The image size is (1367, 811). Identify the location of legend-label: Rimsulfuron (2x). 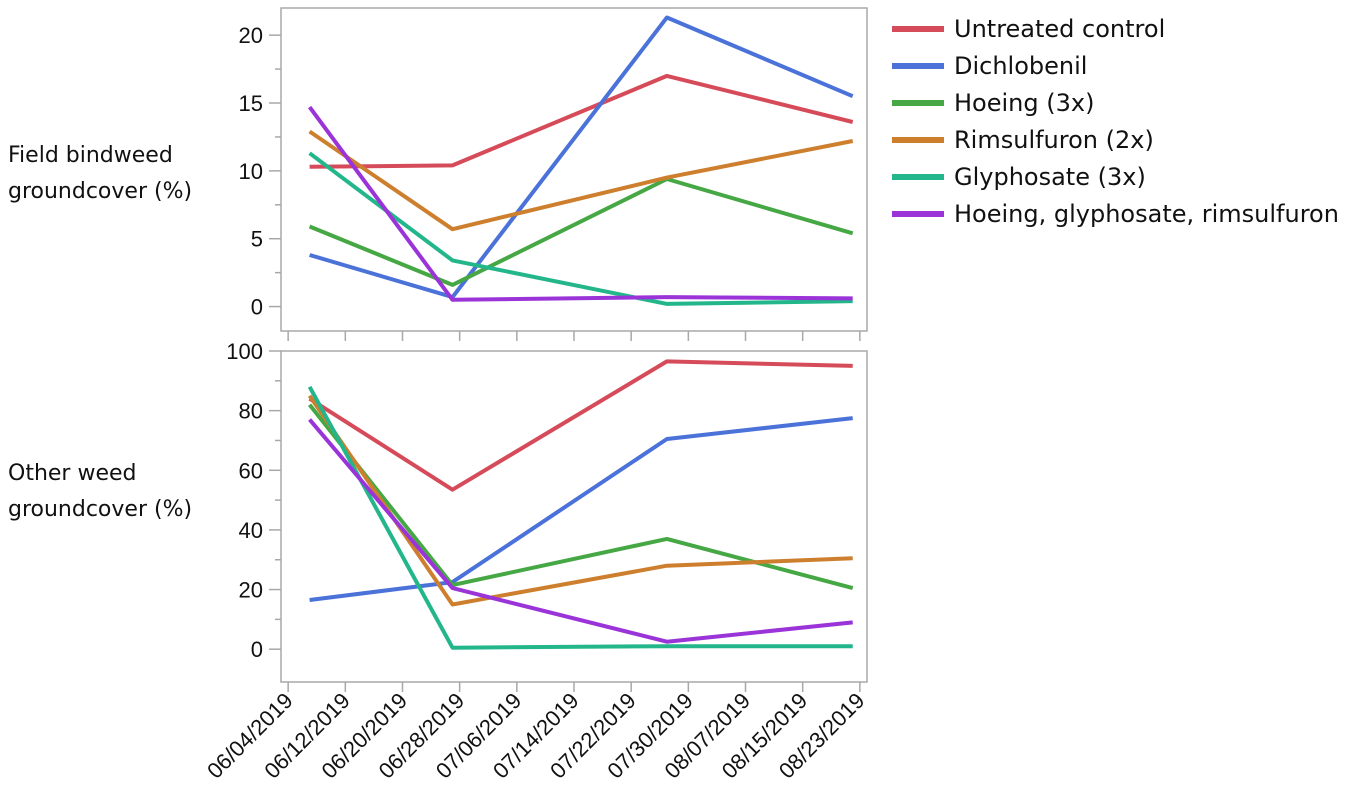
(1054, 139).